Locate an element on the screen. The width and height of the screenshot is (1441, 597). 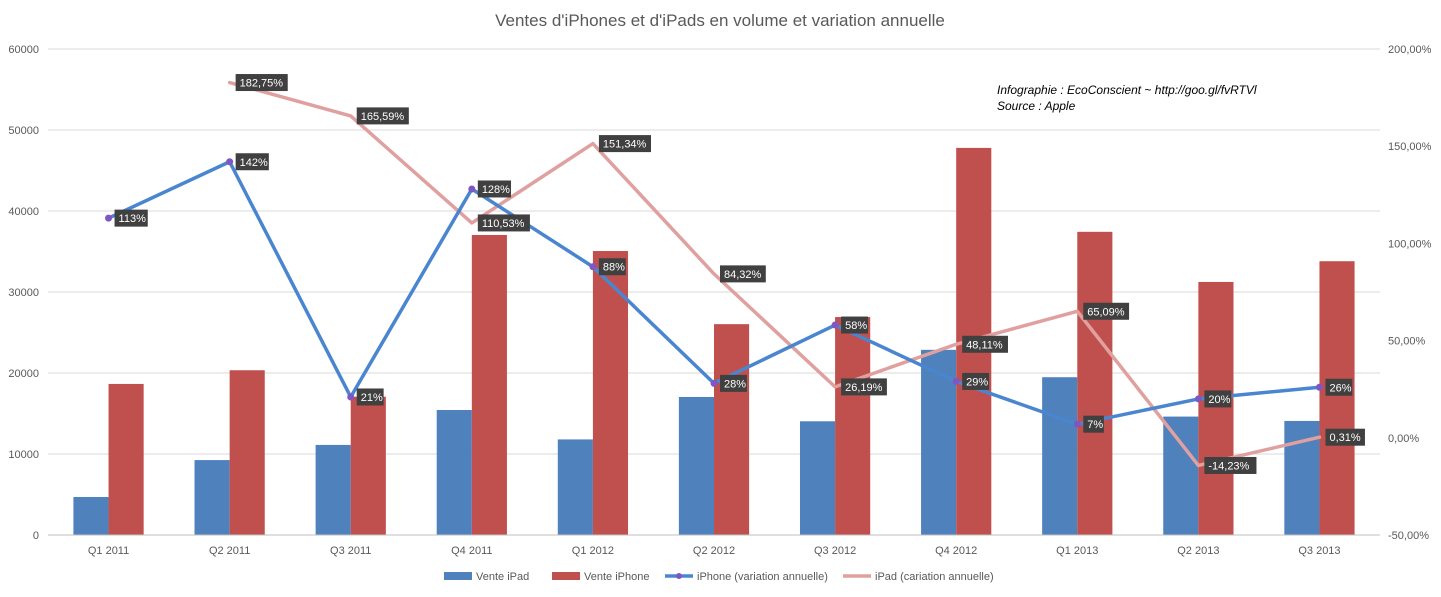
legend-iphone-swatch is located at coordinates (566, 576).